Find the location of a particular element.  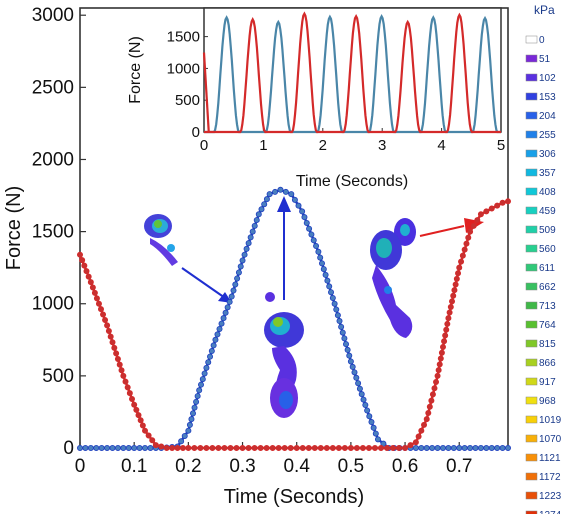

main-y-axis-title: Force (N) is located at coordinates (14, 228).